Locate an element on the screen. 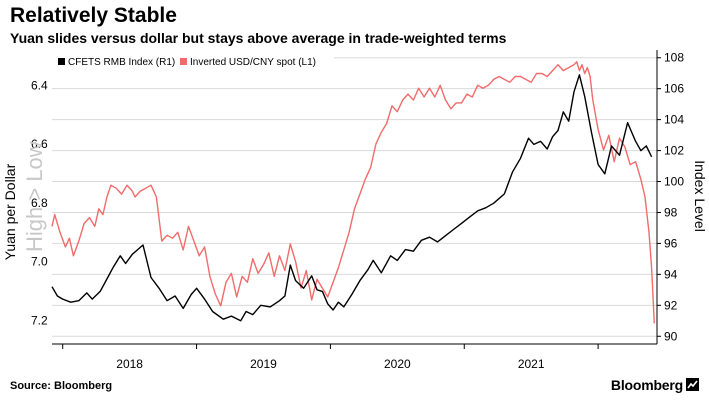  legend-swatch-cfets is located at coordinates (61, 61).